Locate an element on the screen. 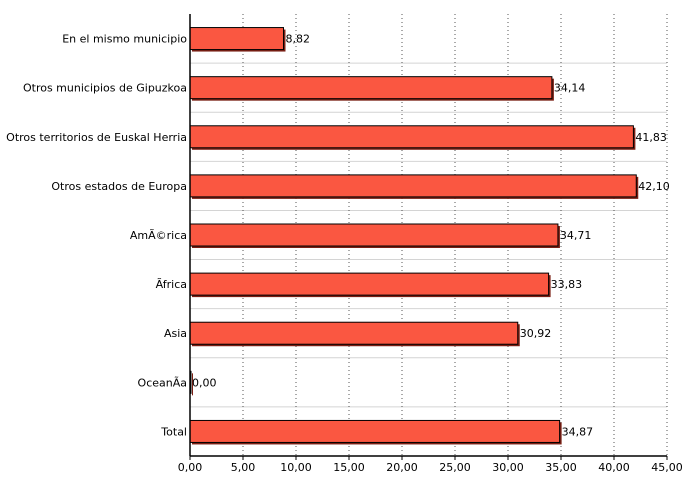 The image size is (700, 500). category-label: Otros territorios de Euskal Herria is located at coordinates (96, 137).